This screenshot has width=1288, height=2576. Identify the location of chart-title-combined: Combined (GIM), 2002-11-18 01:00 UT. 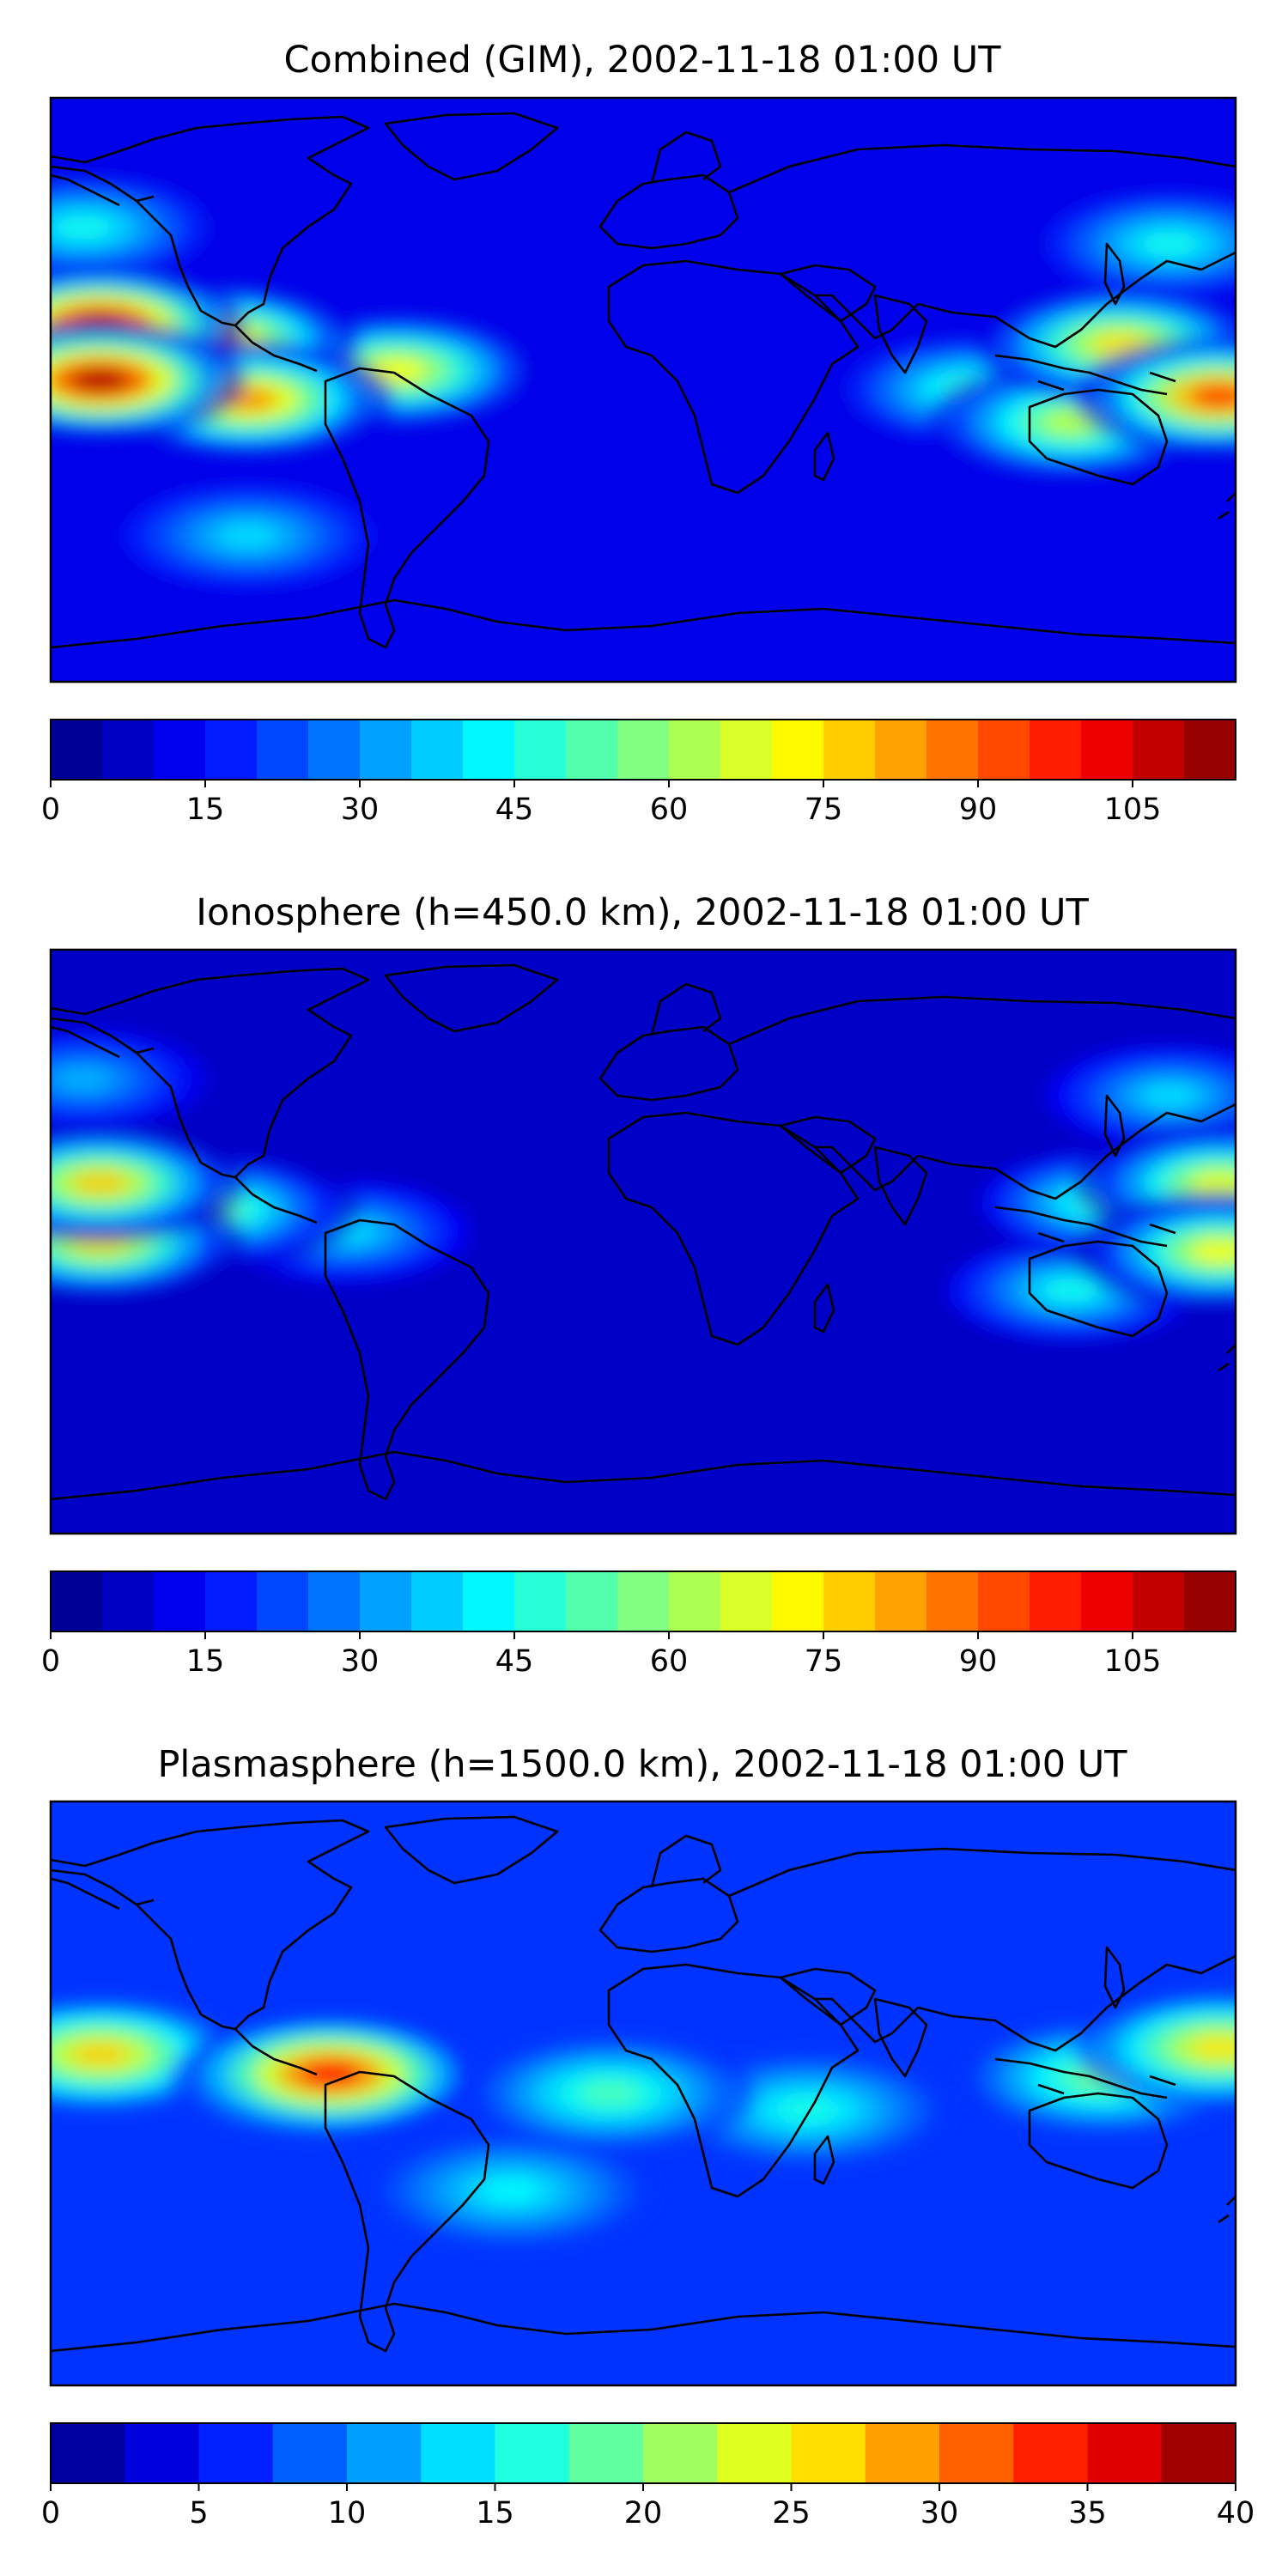
(642, 61).